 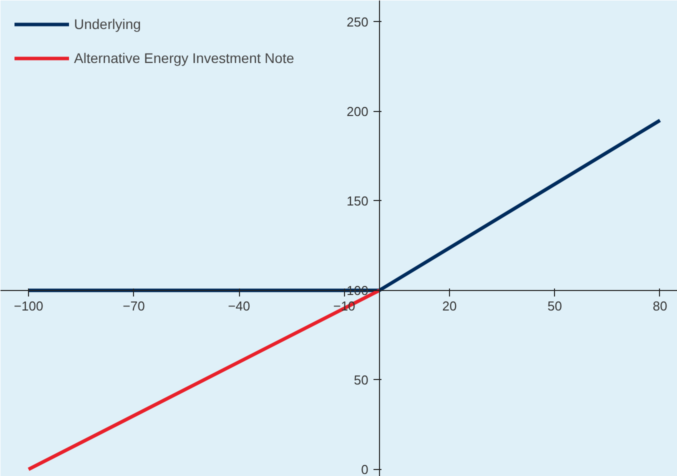 What do you see at coordinates (357, 200) in the screenshot?
I see `y-tick-label: 150` at bounding box center [357, 200].